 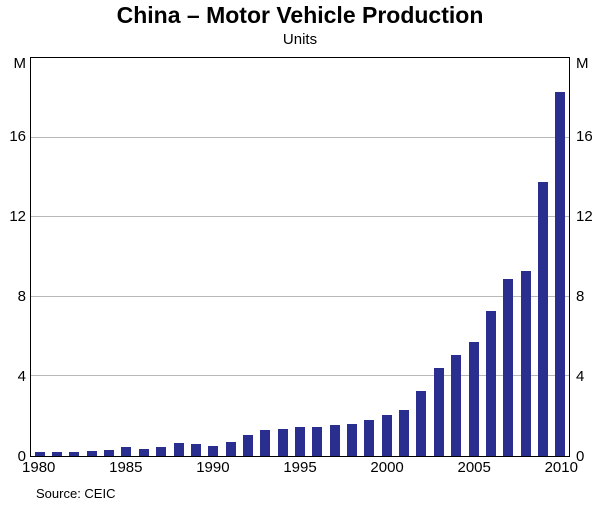 I want to click on y-axis-unit-right: M, so click(x=582, y=63).